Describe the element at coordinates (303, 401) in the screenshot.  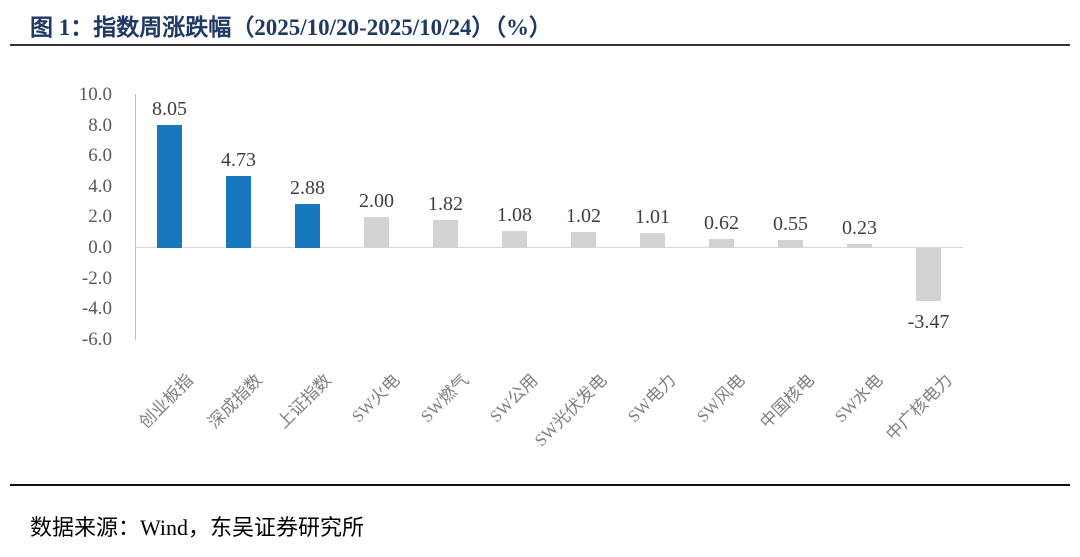
I see `x-axis-category-label: 上证指数` at that location.